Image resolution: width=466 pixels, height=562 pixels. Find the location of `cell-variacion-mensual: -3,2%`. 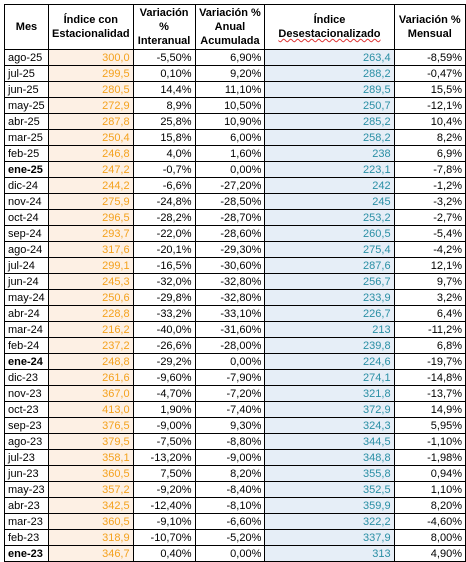

cell-variacion-mensual: -3,2% is located at coordinates (429, 201).